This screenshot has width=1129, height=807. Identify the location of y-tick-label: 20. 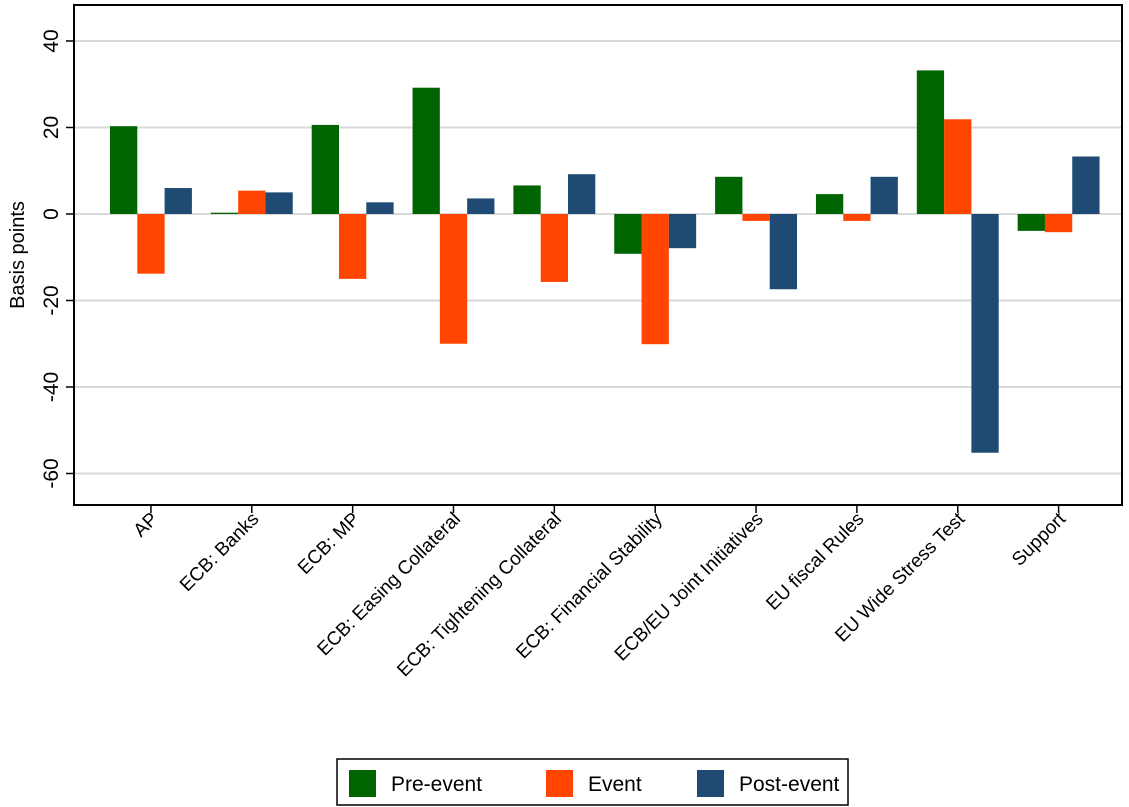
(51, 127).